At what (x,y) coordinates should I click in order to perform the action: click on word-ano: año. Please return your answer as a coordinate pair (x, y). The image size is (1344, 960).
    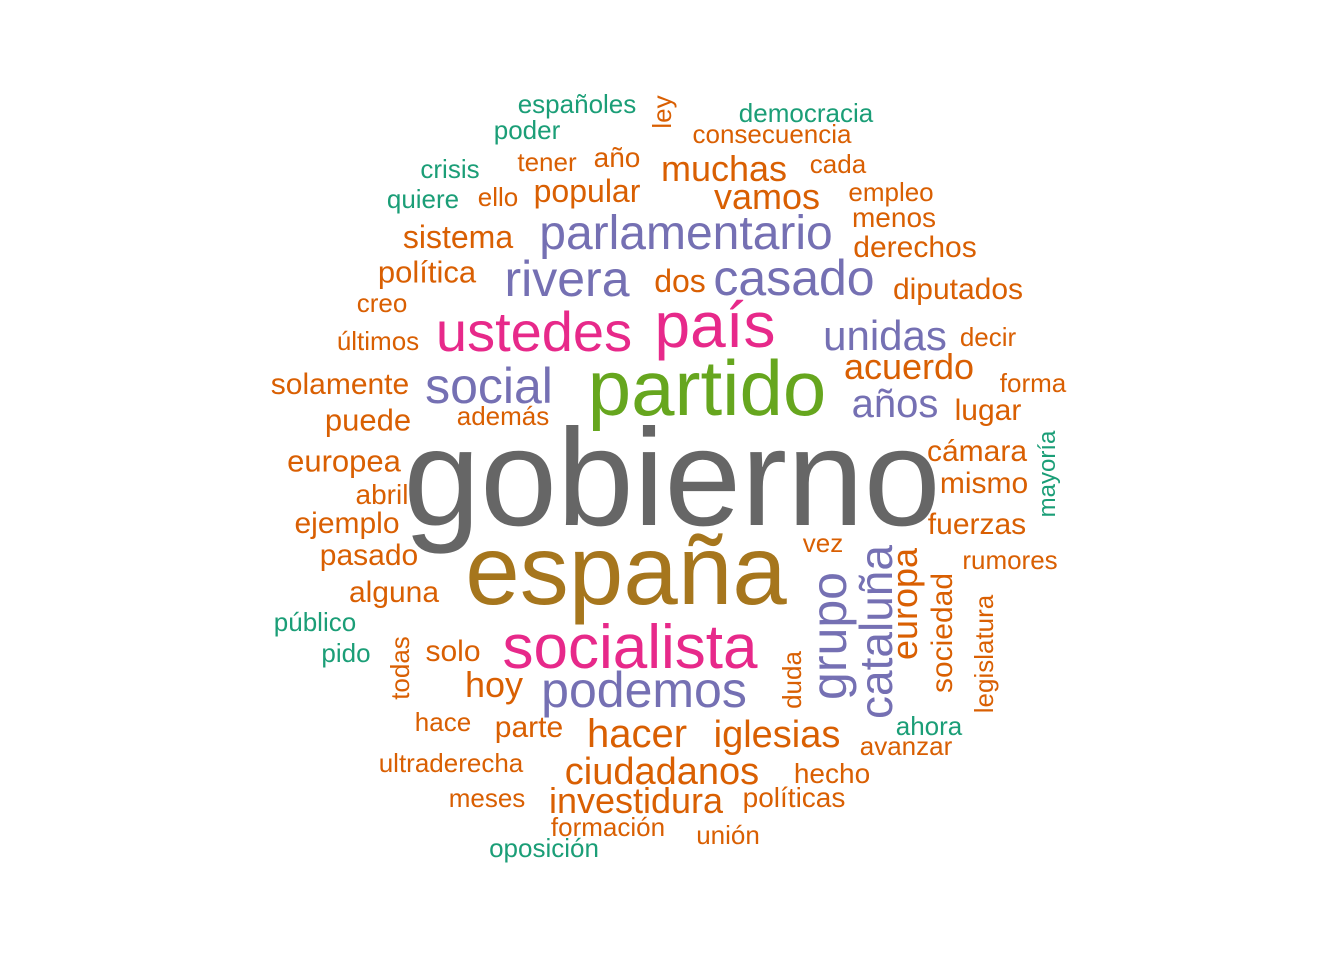
    Looking at the image, I should click on (617, 157).